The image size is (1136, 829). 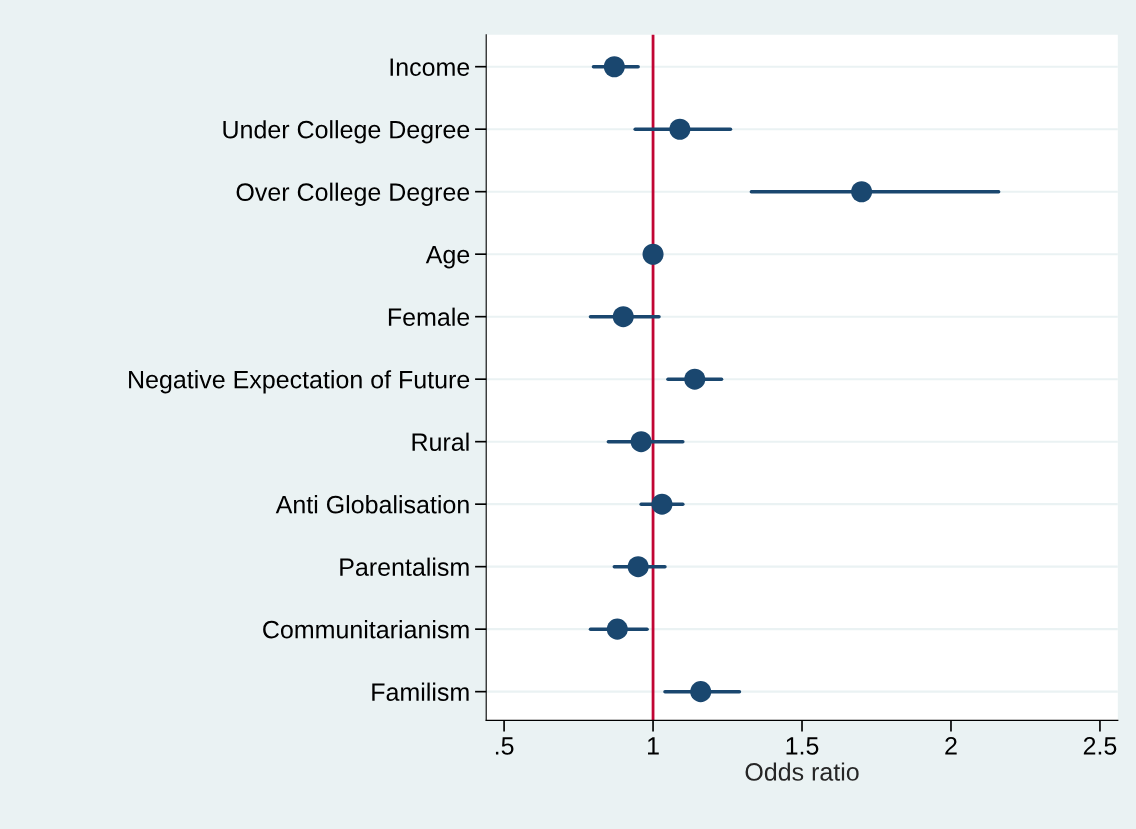 What do you see at coordinates (653, 746) in the screenshot?
I see `x-tick-label: 1` at bounding box center [653, 746].